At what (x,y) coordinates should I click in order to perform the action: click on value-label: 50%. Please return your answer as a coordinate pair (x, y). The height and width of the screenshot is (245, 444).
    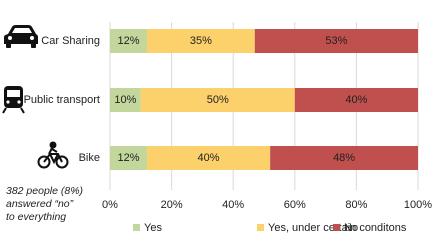
    Looking at the image, I should click on (218, 100).